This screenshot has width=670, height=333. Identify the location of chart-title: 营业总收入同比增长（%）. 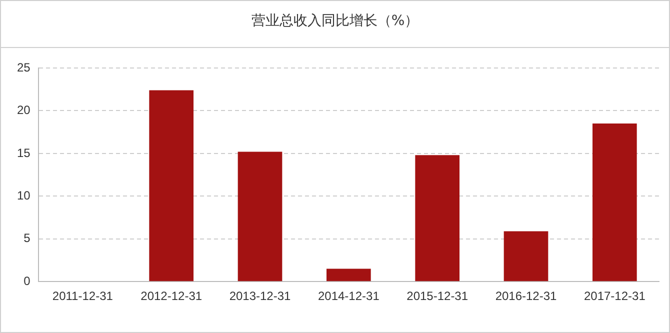
(335, 24).